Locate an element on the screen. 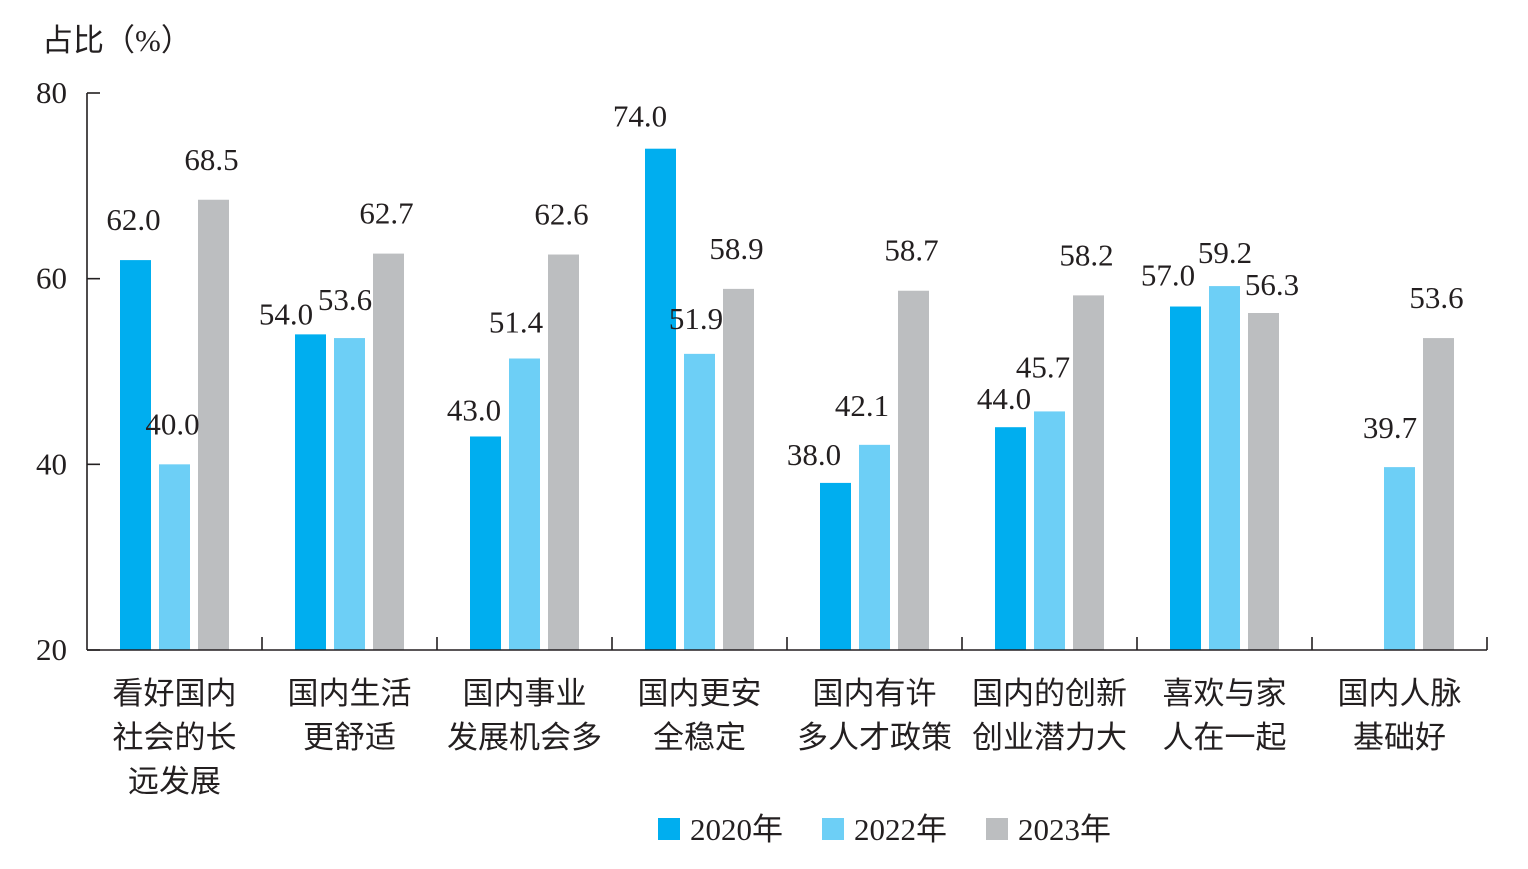 The image size is (1528, 869). bar-2020-cat1 is located at coordinates (135, 455).